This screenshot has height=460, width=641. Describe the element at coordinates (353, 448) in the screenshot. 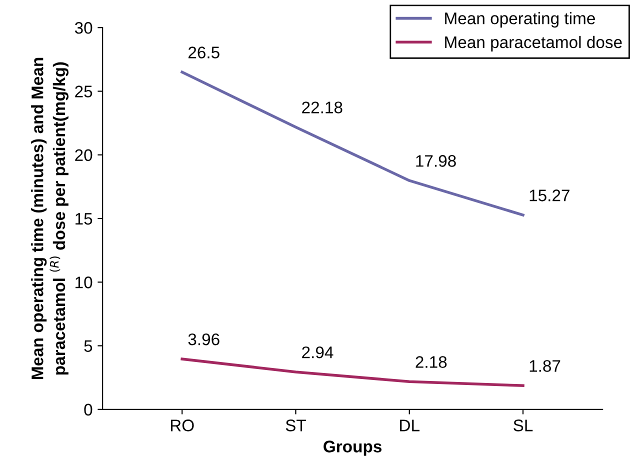

I see `x-axis-title: Groups` at that location.